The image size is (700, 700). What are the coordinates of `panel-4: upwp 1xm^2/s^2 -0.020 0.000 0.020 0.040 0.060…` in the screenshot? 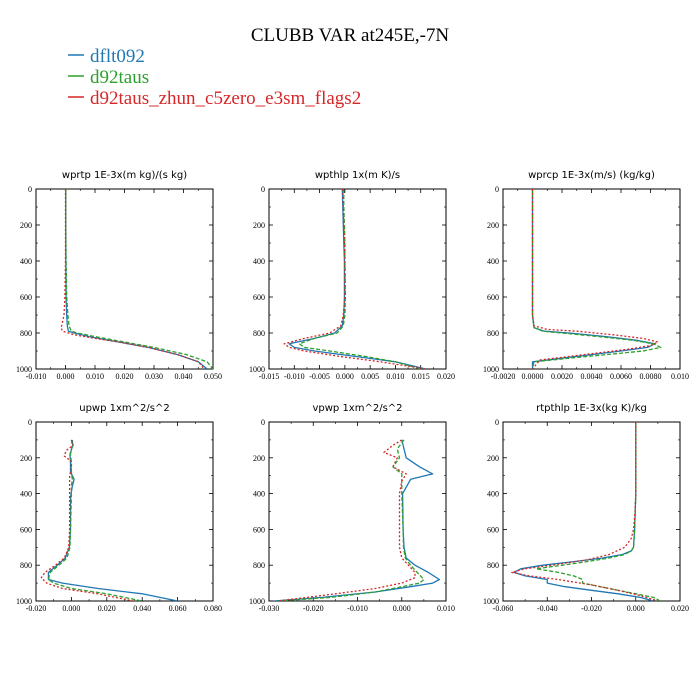 It's located at (119, 508).